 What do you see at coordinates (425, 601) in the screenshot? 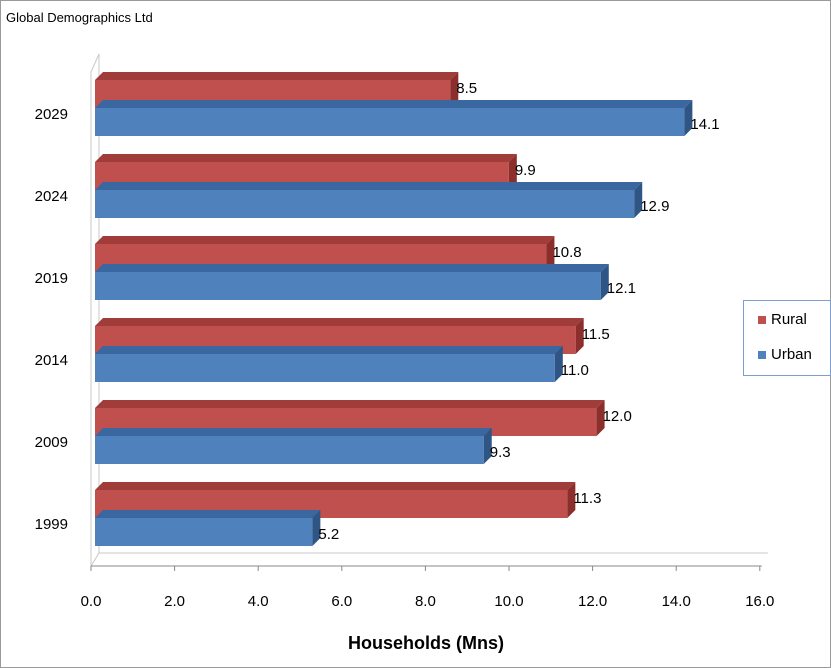
I see `x-tick-label: 8.0` at bounding box center [425, 601].